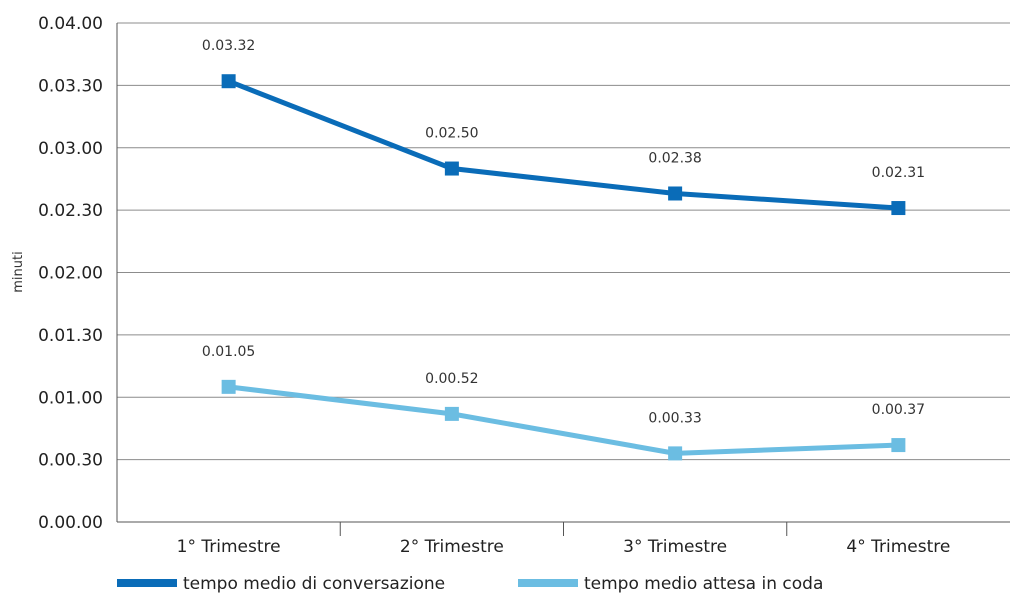 Image resolution: width=1010 pixels, height=598 pixels. I want to click on data-label: 0.03.32, so click(228, 46).